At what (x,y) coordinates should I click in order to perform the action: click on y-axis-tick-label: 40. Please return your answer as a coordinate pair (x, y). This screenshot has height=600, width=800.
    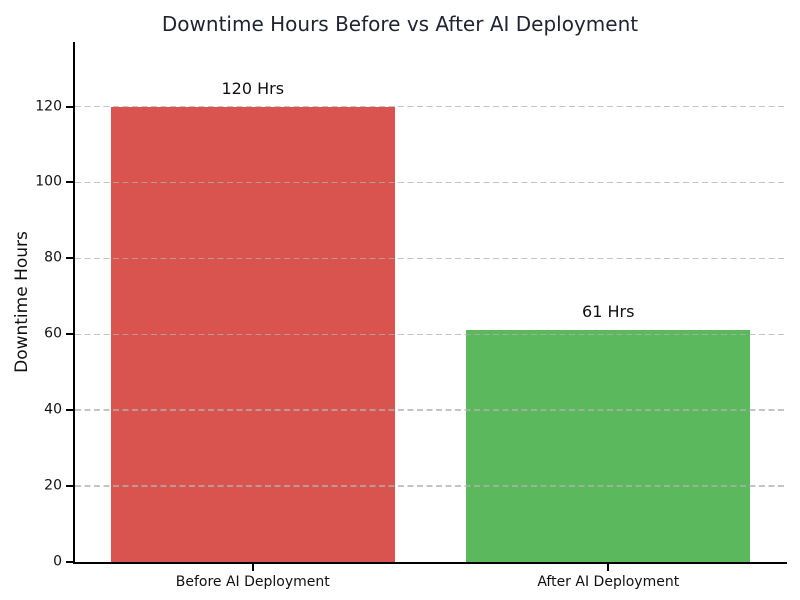
    Looking at the image, I should click on (53, 409).